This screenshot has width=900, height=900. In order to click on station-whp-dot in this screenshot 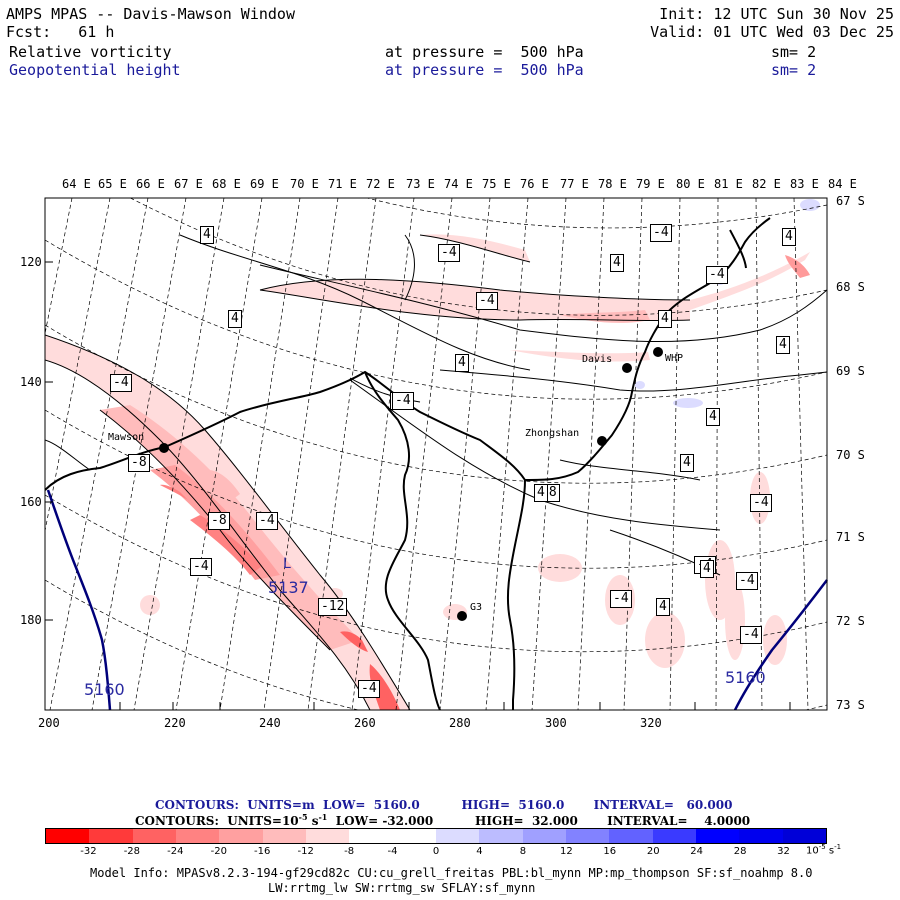, I will do `click(658, 352)`.